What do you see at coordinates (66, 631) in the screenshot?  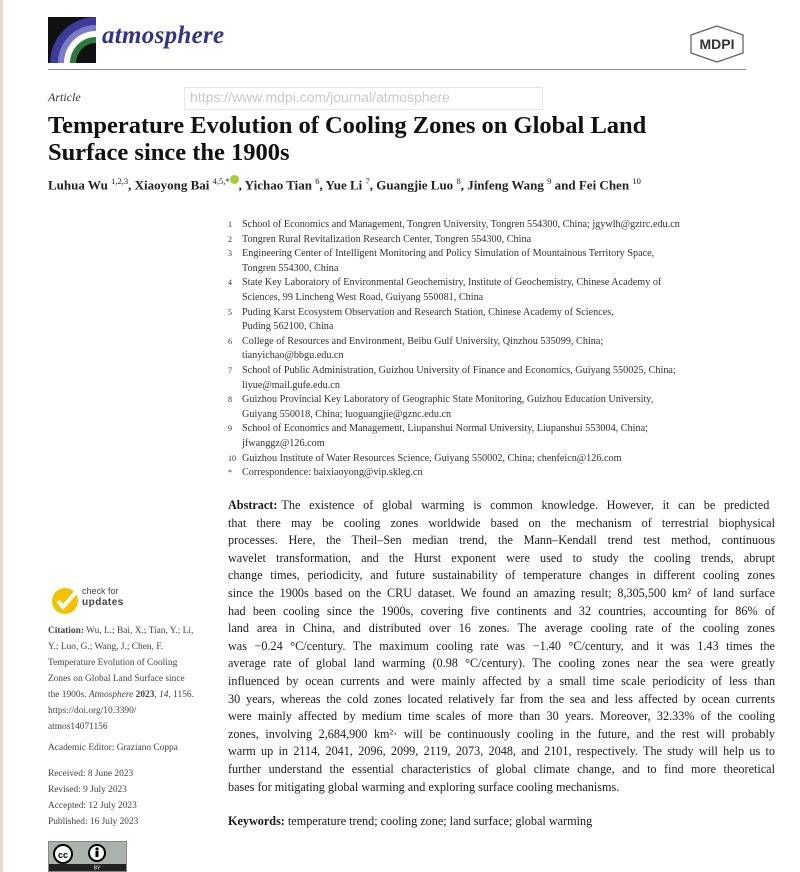 I see `citation-label: Citation:` at bounding box center [66, 631].